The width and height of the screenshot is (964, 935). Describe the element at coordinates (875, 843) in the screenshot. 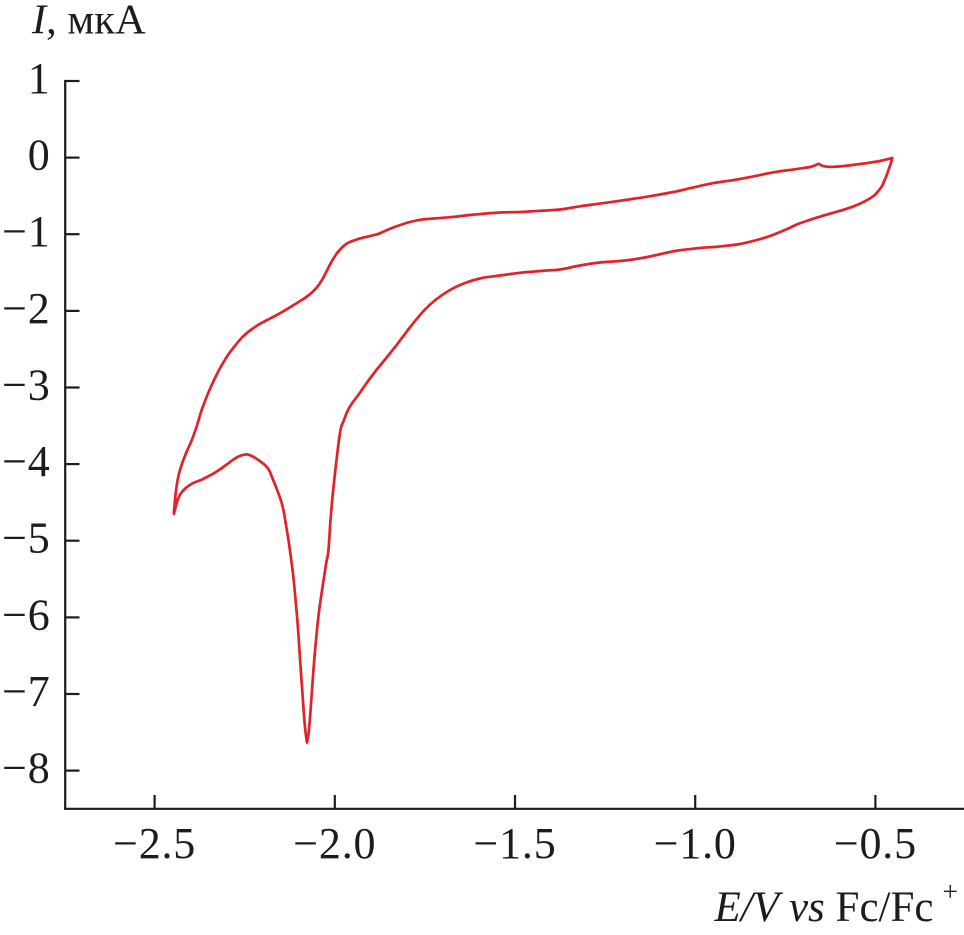

I see `svg-text: −0.5` at that location.